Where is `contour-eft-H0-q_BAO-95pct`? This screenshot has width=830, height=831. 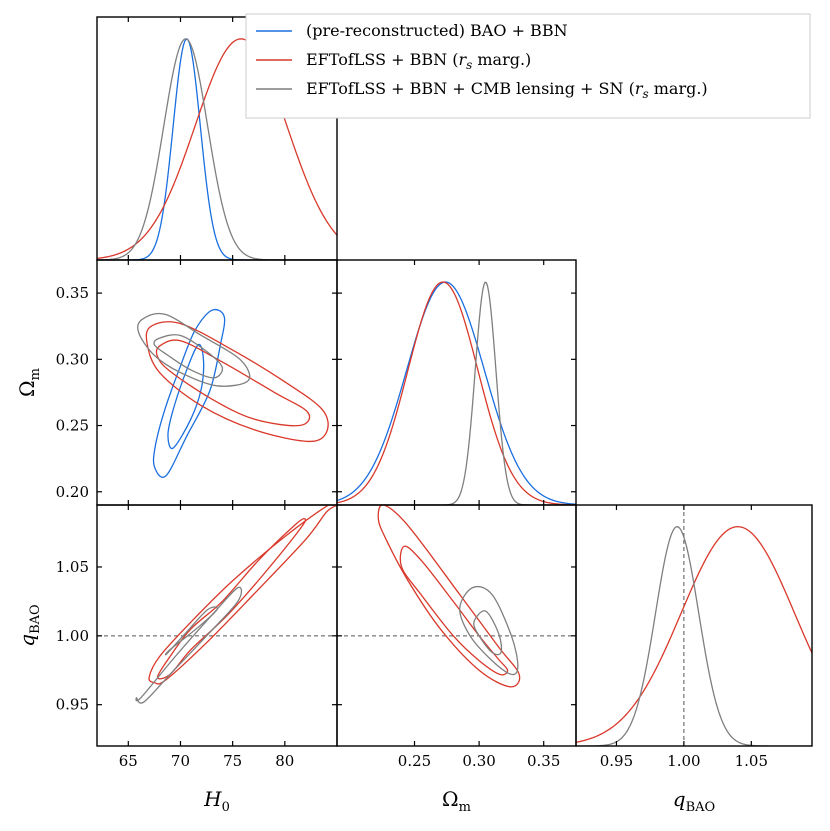
contour-eft-H0-q_BAO-95pct is located at coordinates (242, 595).